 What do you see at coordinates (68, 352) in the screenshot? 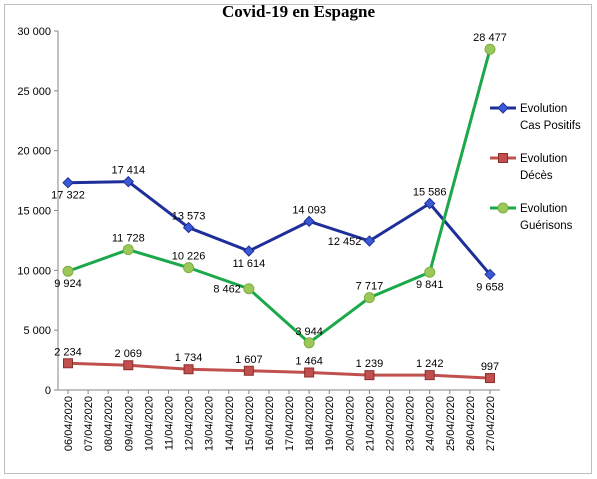
I see `data-label: 2 234` at bounding box center [68, 352].